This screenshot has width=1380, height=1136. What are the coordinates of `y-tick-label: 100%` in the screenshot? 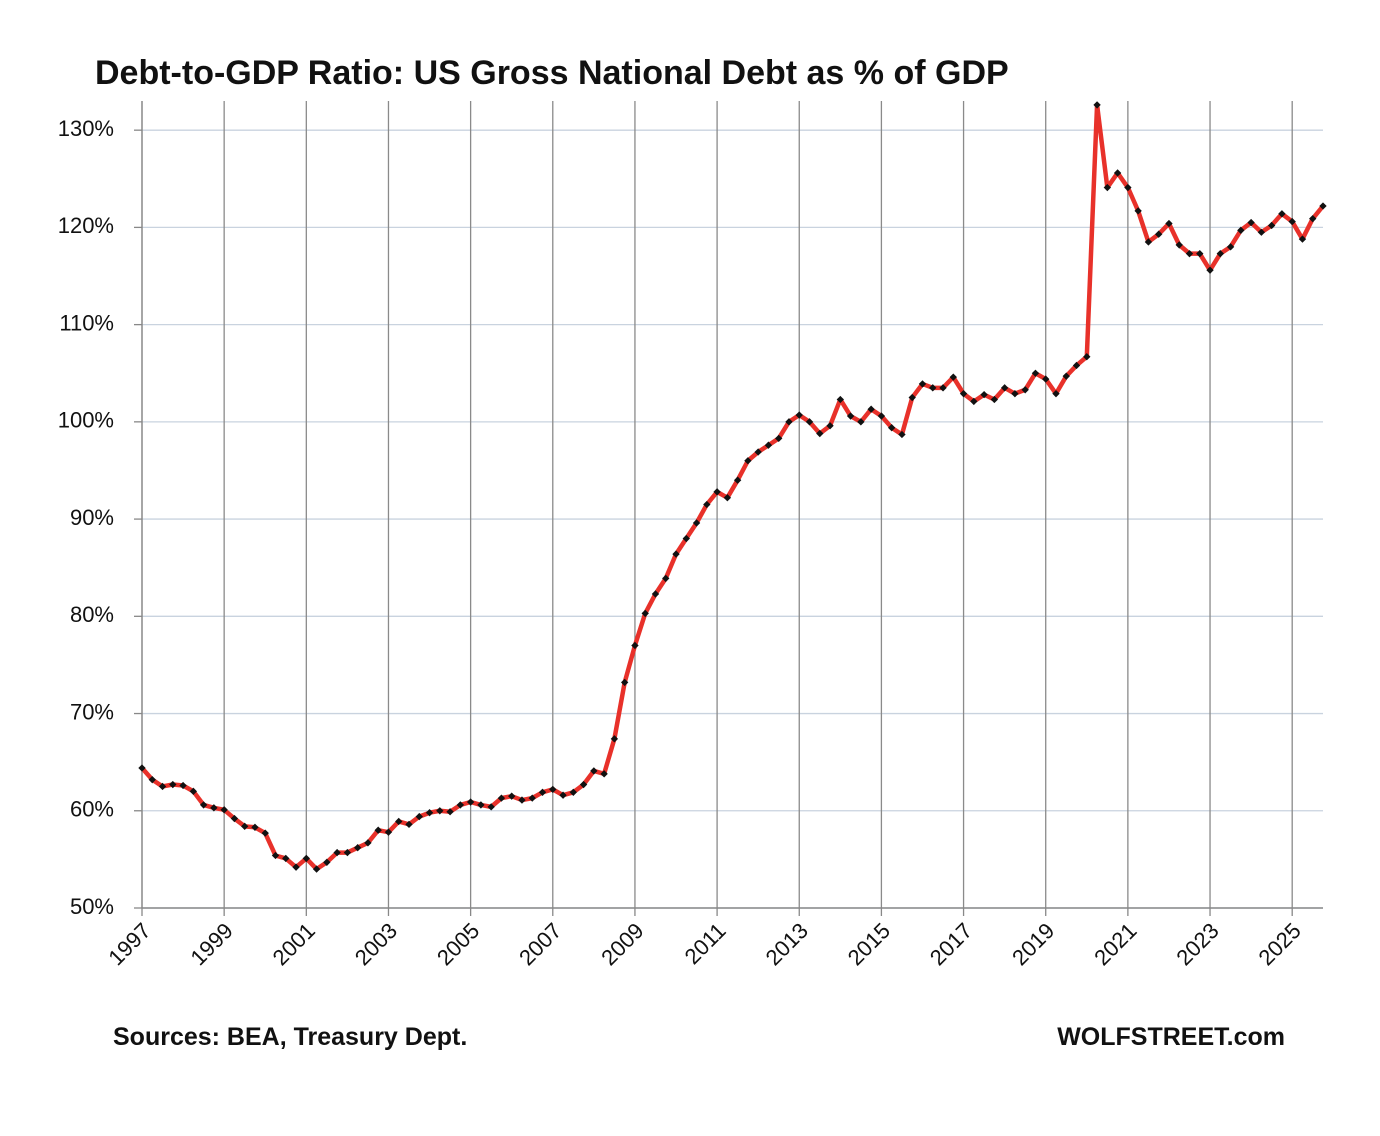 It's located at (86, 420).